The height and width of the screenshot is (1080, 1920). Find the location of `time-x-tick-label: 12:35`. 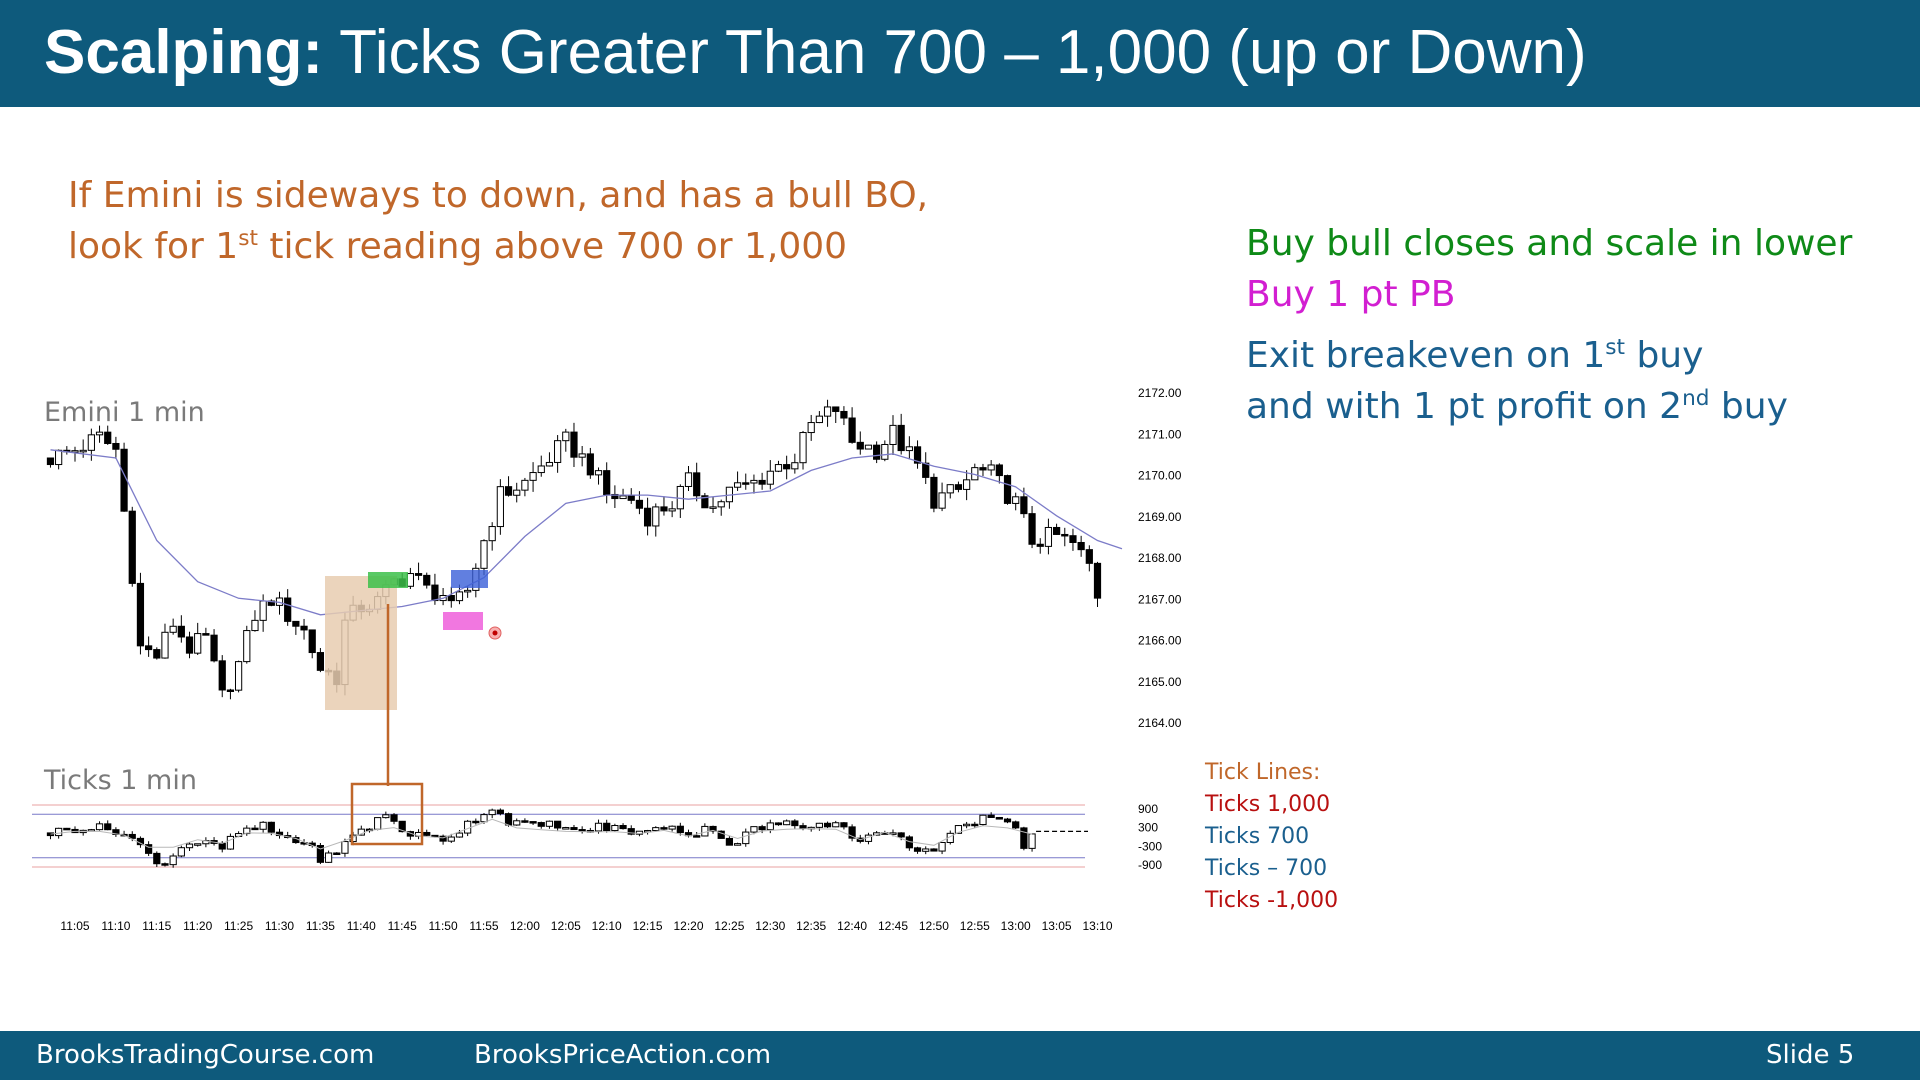

time-x-tick-label: 12:35 is located at coordinates (811, 926).